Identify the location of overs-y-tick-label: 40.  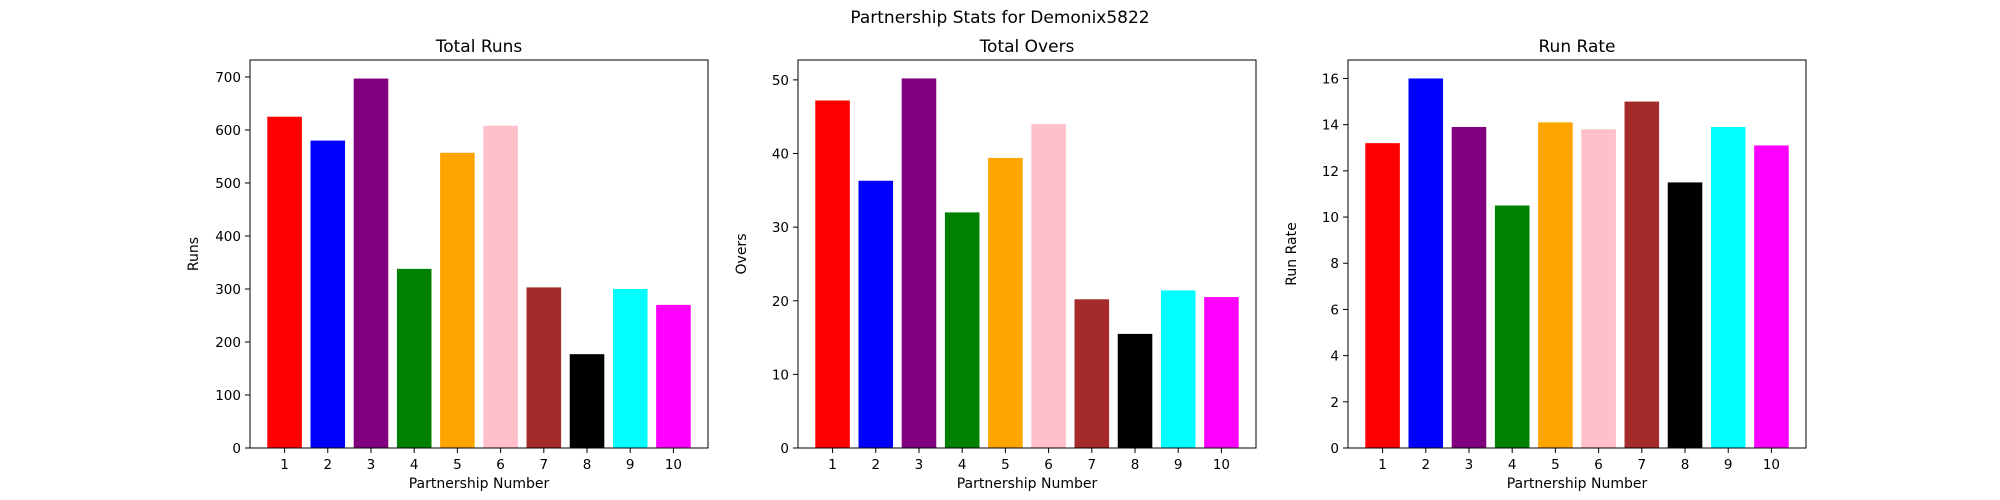
(780, 155).